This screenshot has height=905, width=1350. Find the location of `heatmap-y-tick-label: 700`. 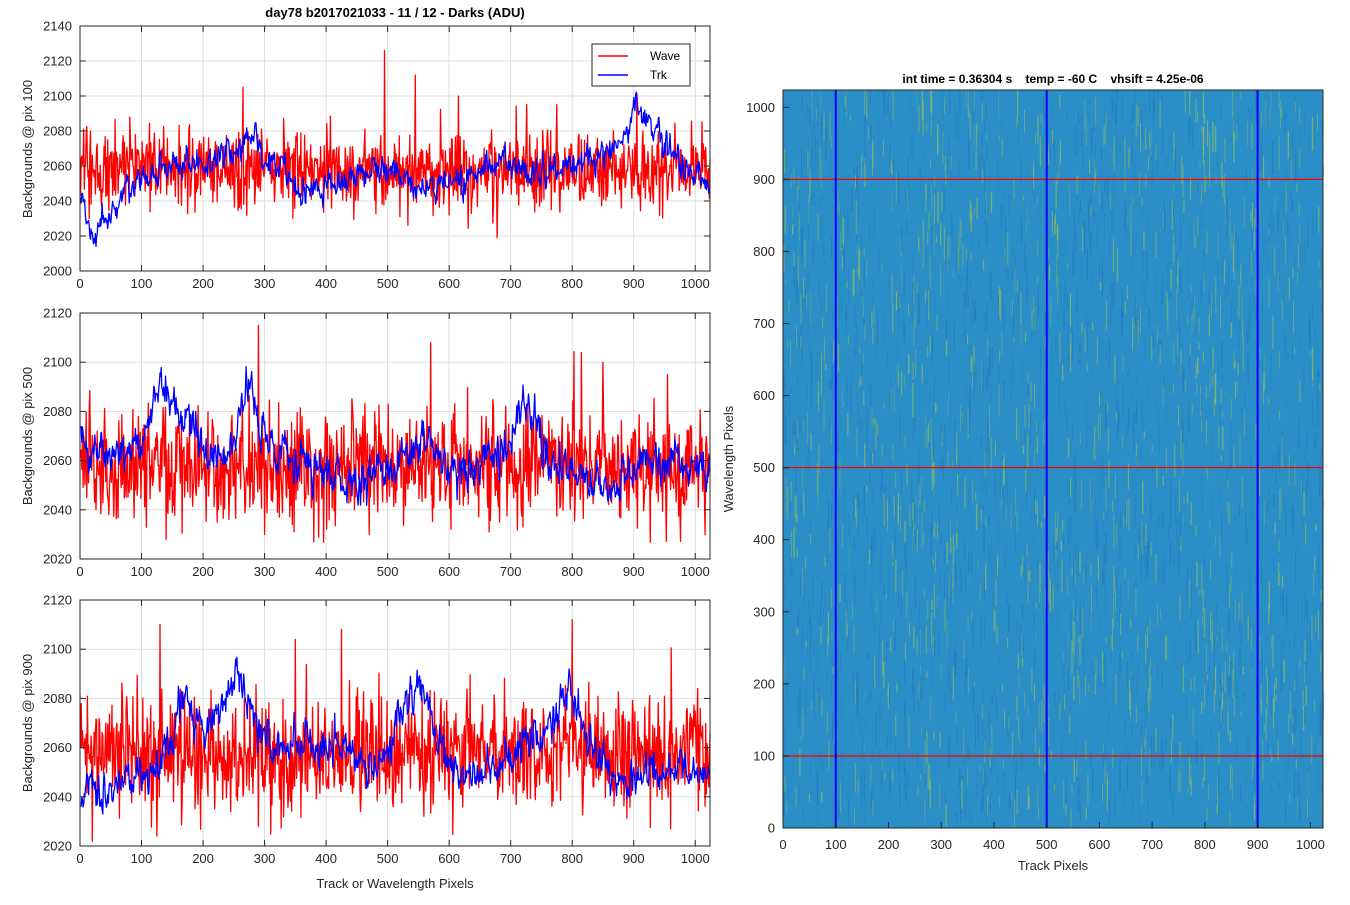

heatmap-y-tick-label: 700 is located at coordinates (764, 323).